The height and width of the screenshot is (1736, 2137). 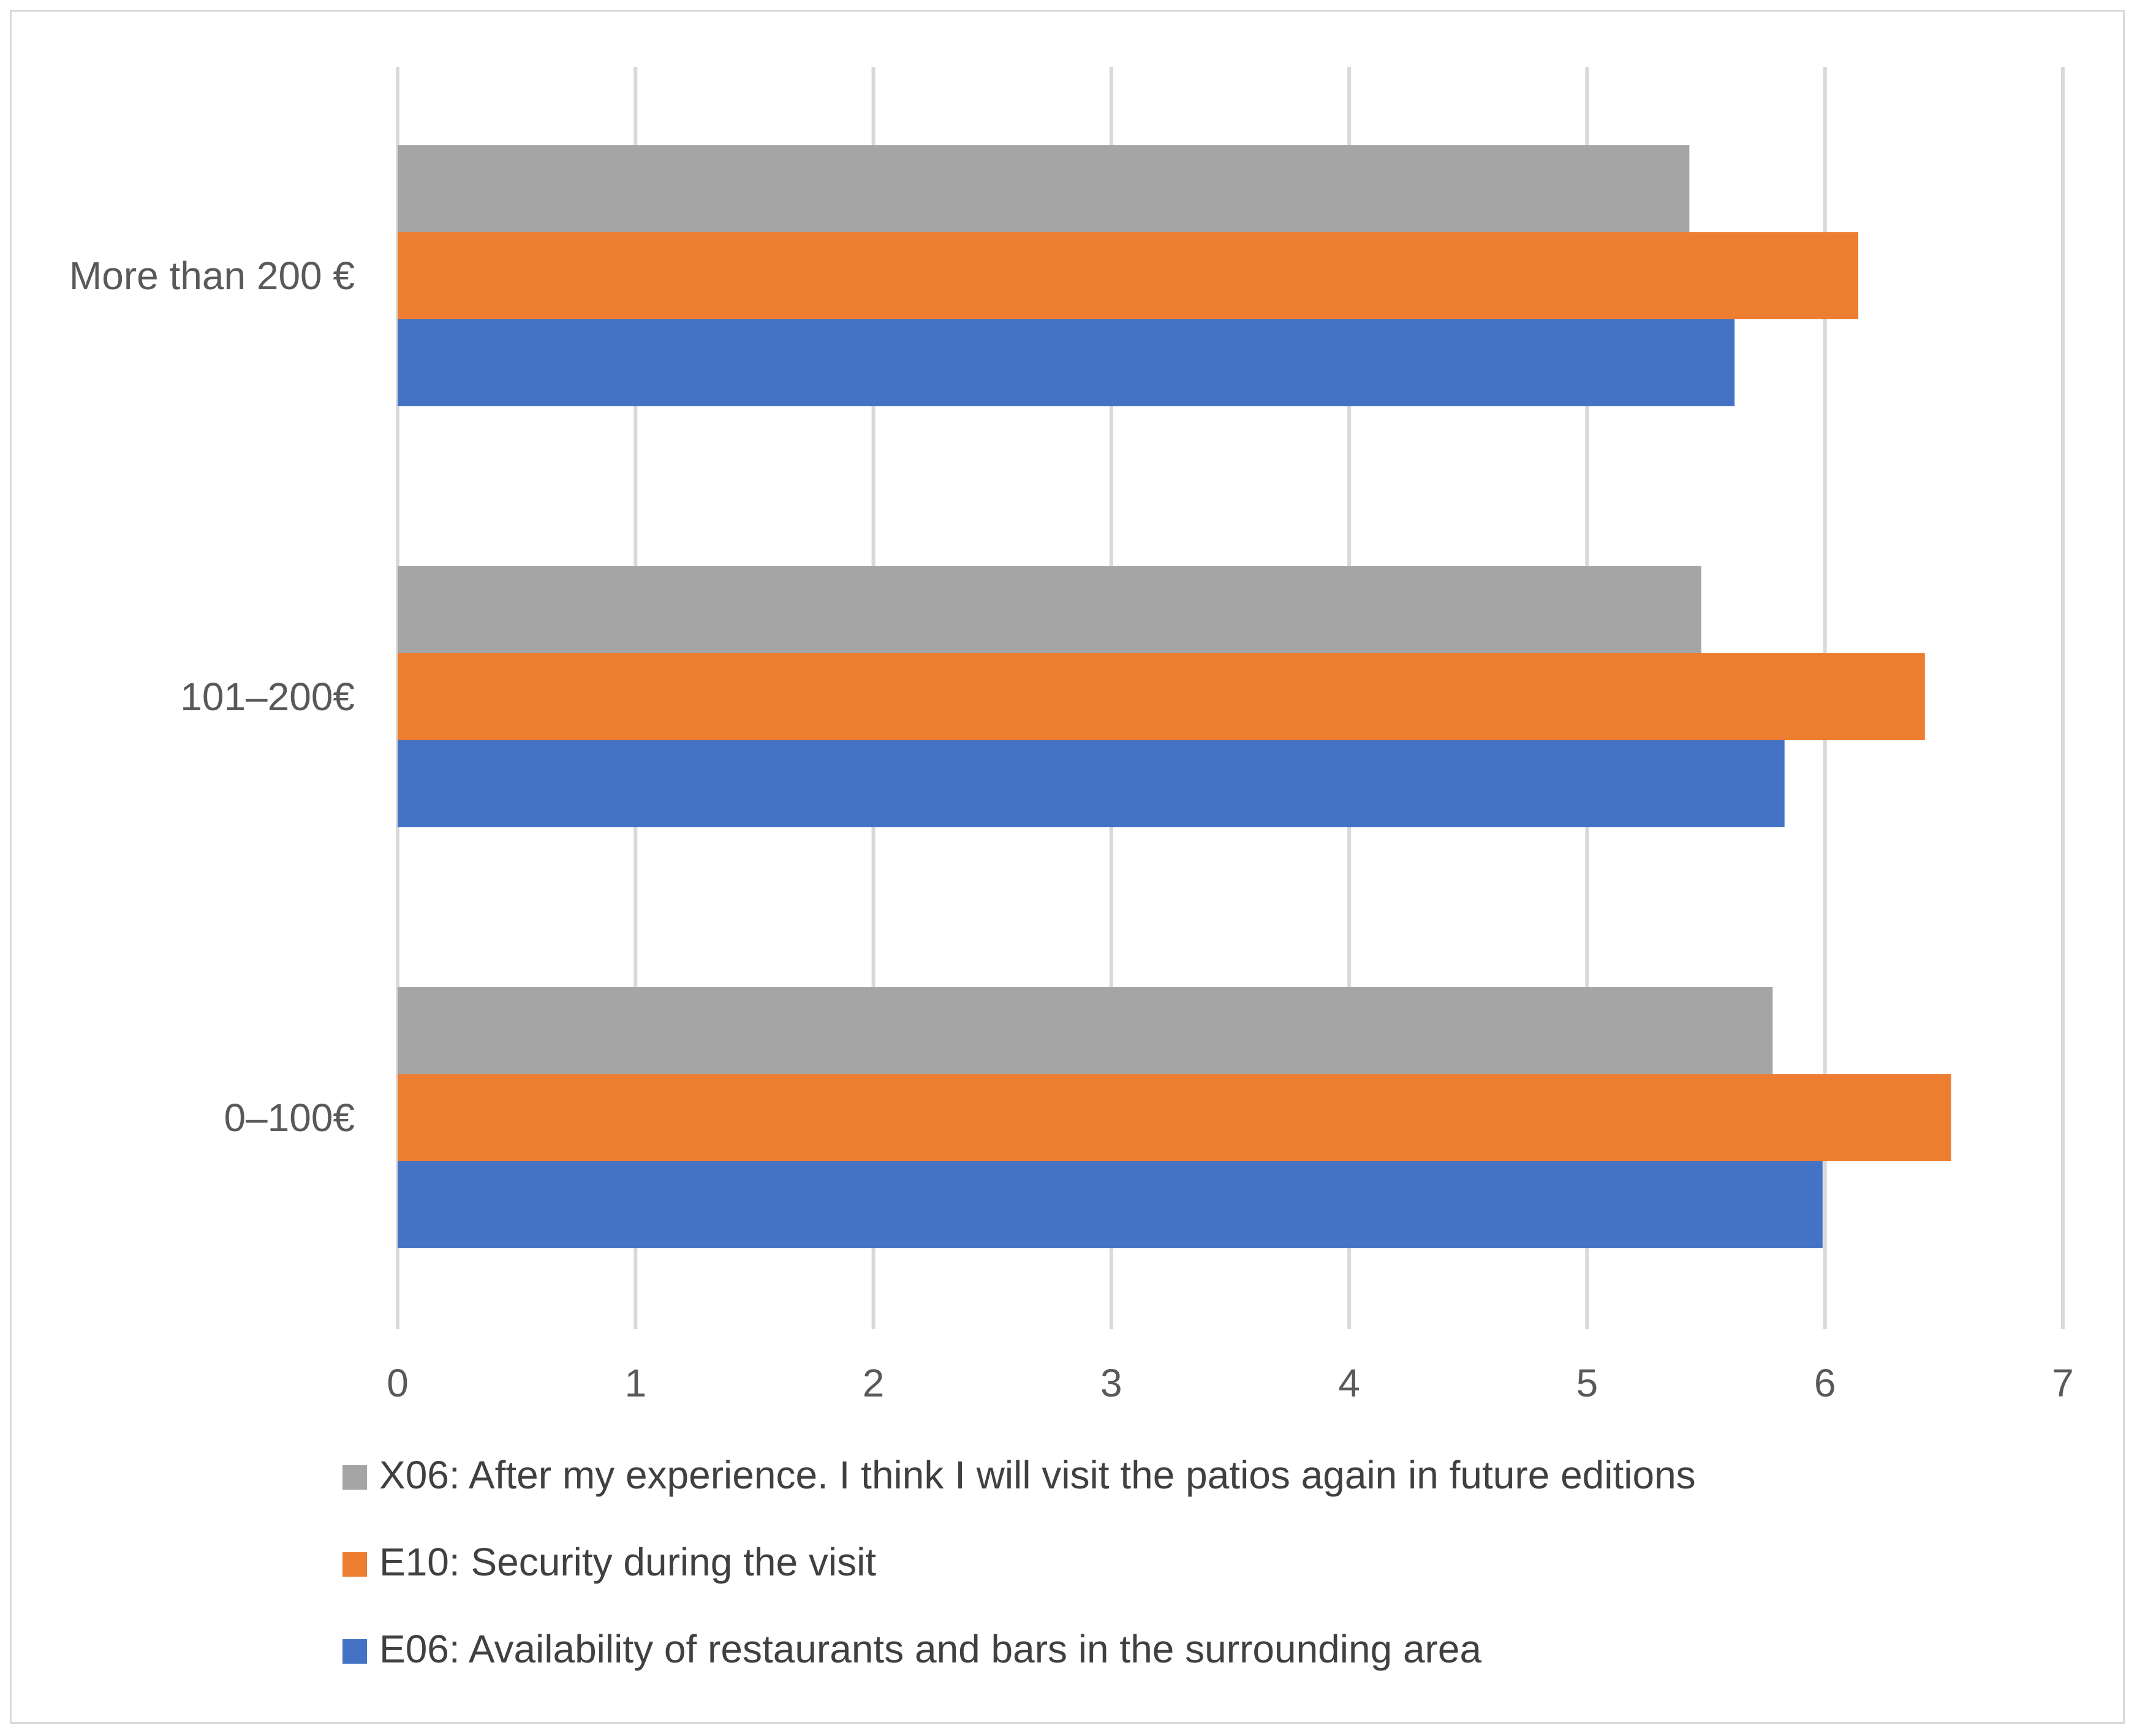 What do you see at coordinates (289, 1118) in the screenshot?
I see `category-label: 0–100€` at bounding box center [289, 1118].